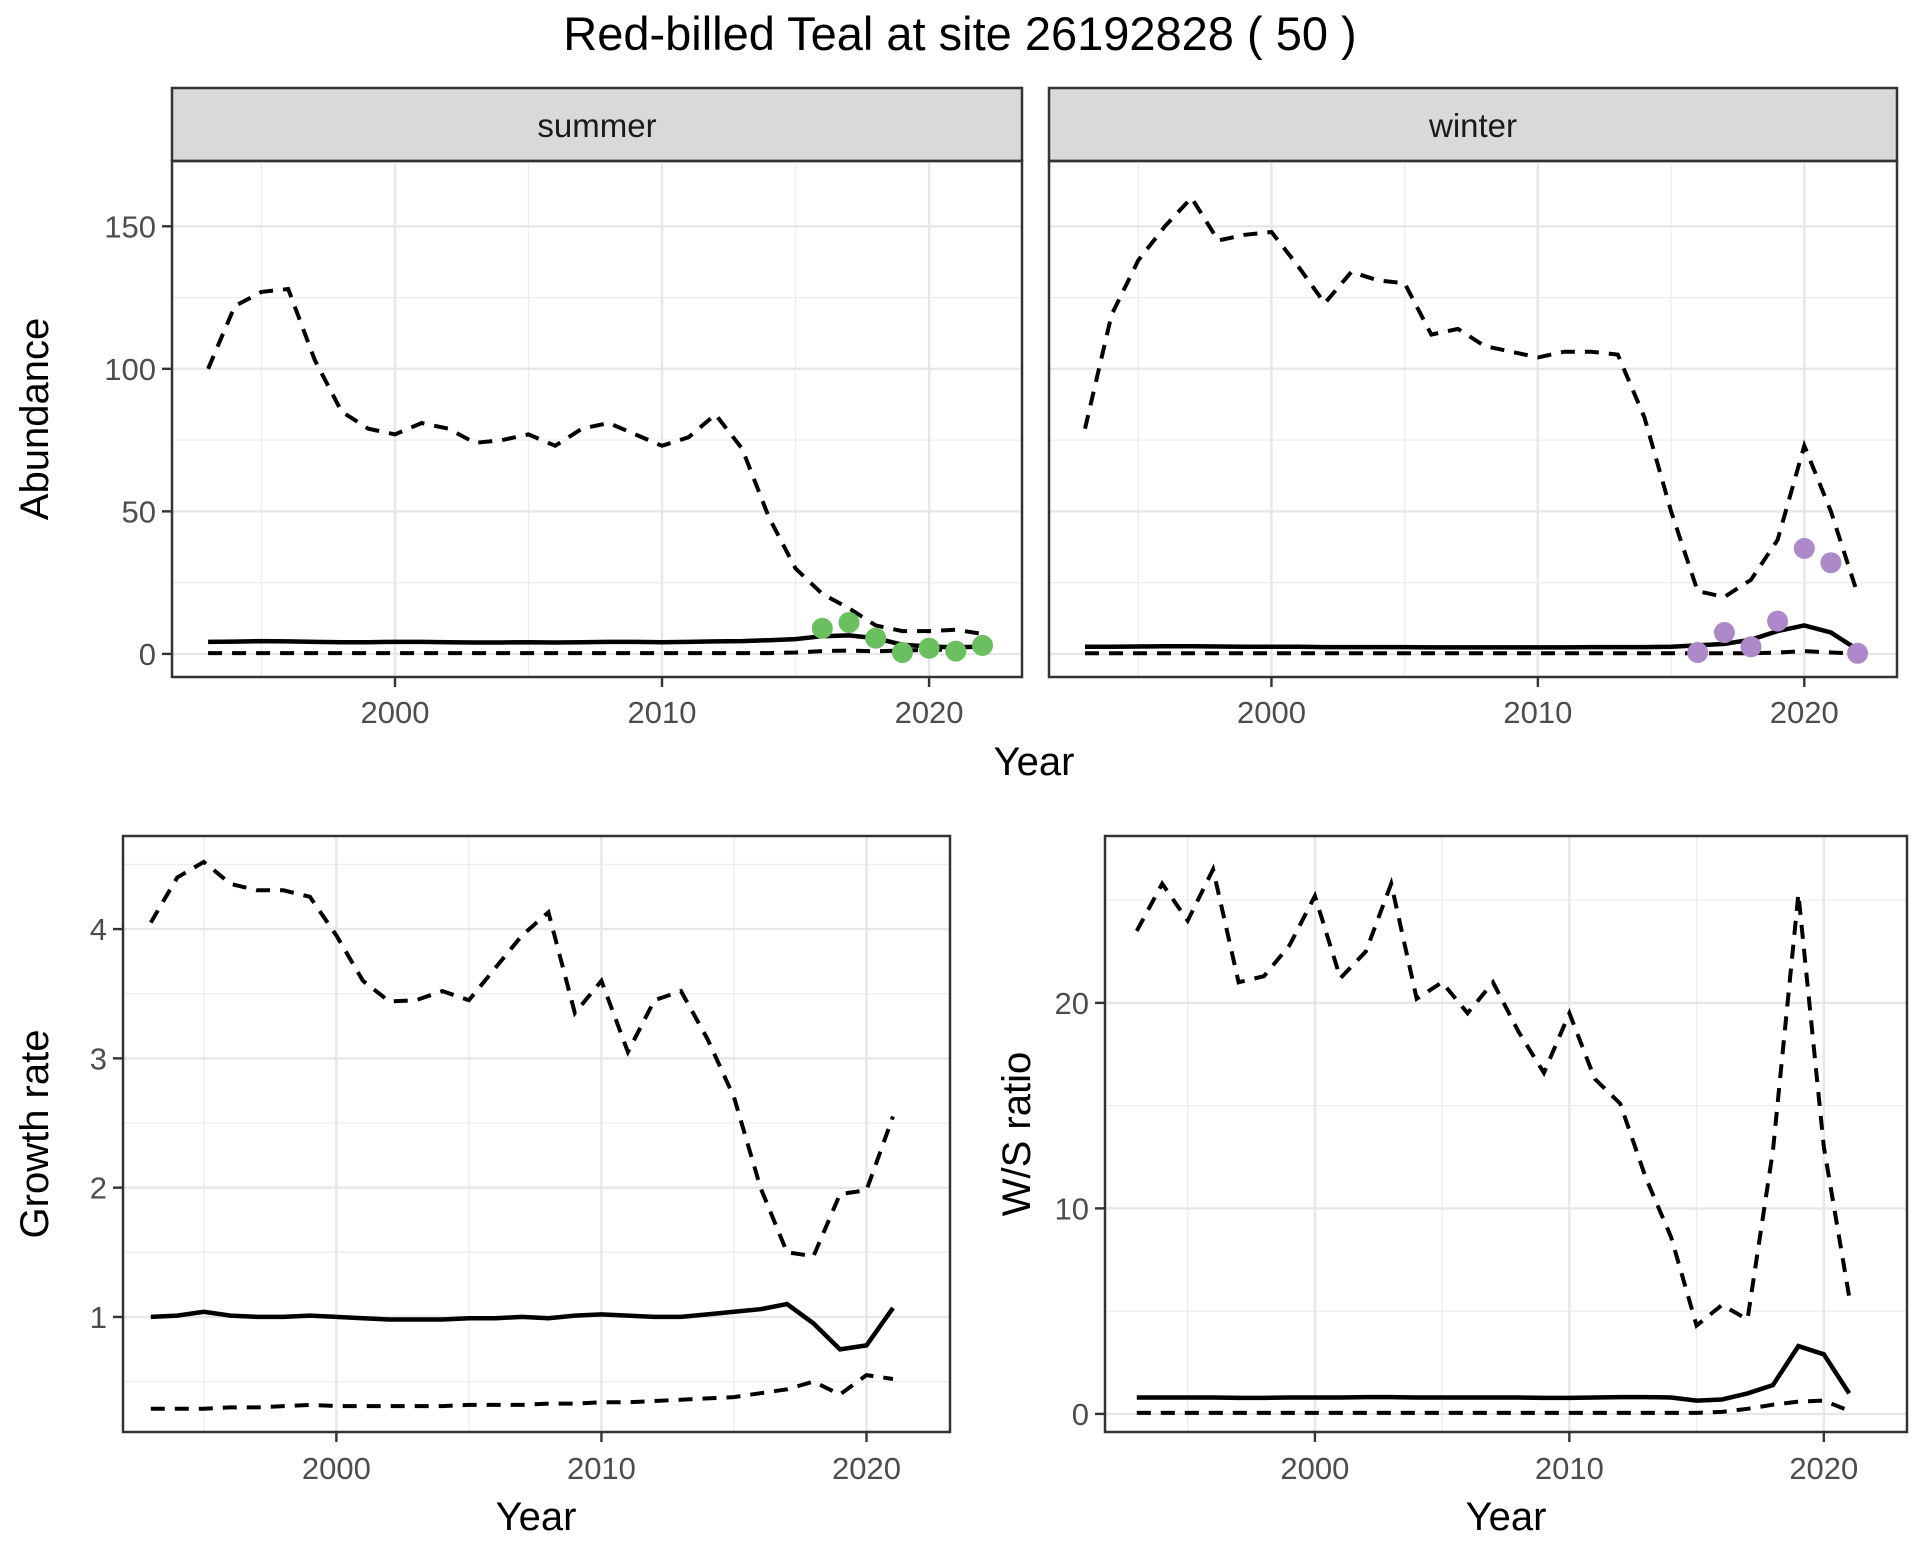 Image resolution: width=1920 pixels, height=1565 pixels. Describe the element at coordinates (130, 369) in the screenshot. I see `y-tick-label: 100` at that location.